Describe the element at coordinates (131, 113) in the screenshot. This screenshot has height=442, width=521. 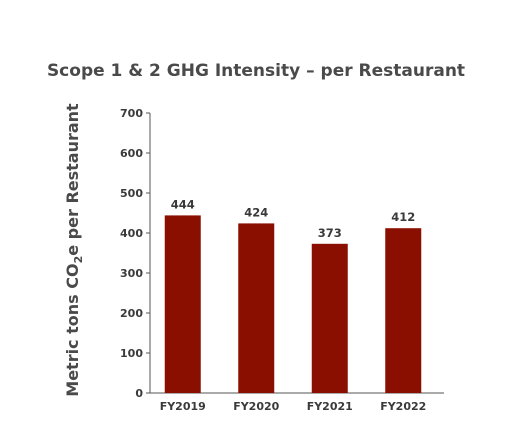
I see `y-tick-label: 700` at that location.